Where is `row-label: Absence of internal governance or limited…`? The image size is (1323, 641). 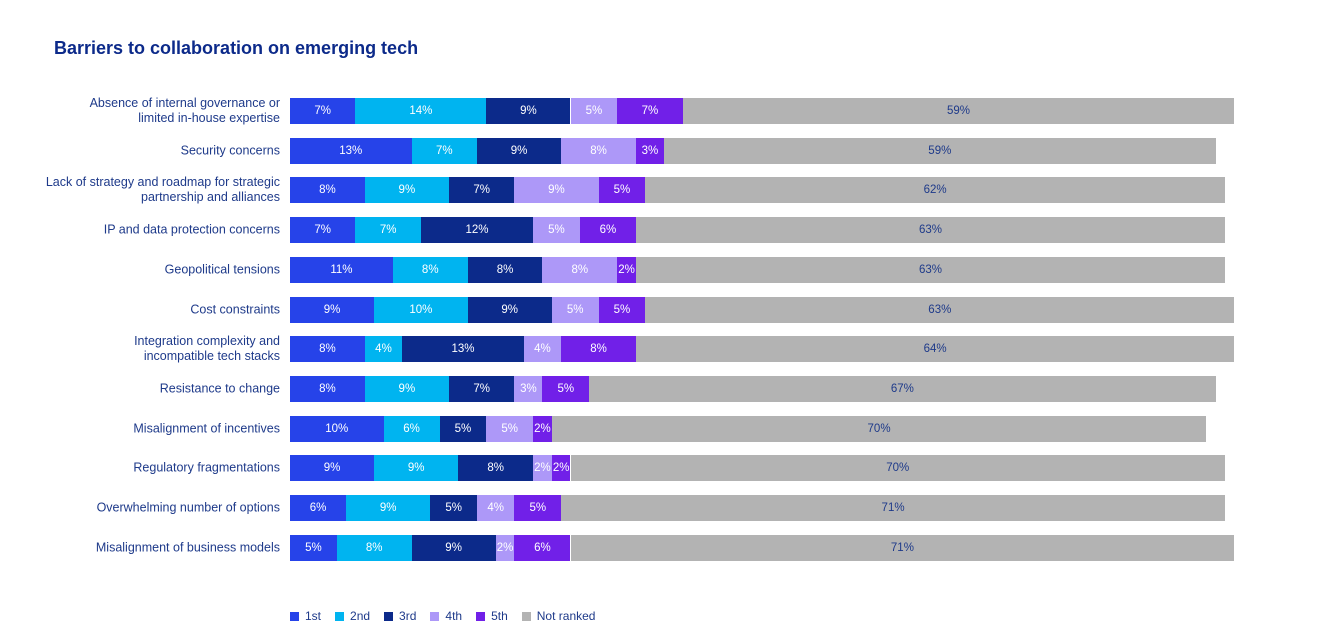
row-label: Absence of internal governance or limited… is located at coordinates (184, 110).